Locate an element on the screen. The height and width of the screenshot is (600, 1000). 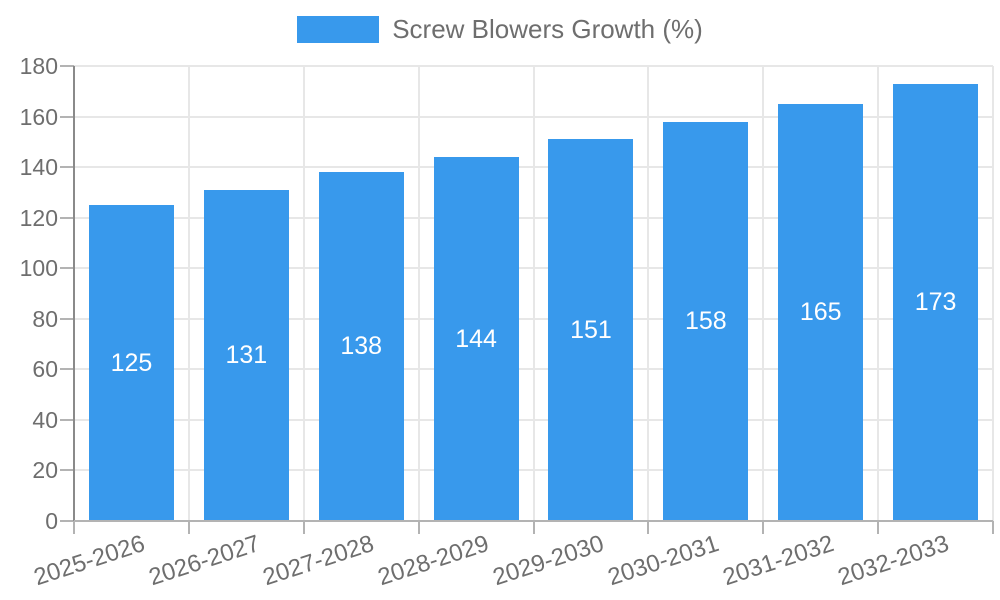
bar: 158 is located at coordinates (706, 321).